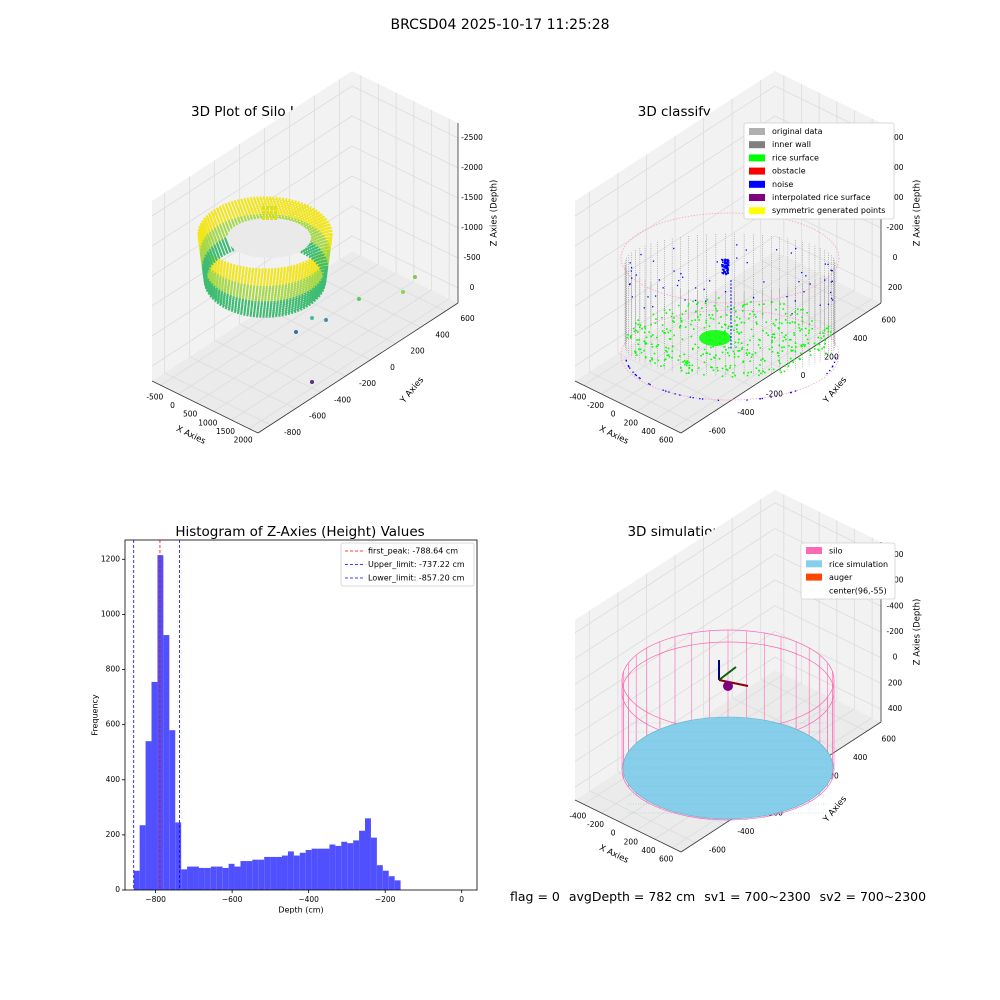 The image size is (1000, 1000). I want to click on plot3-ytick-label: 0, so click(117, 889).